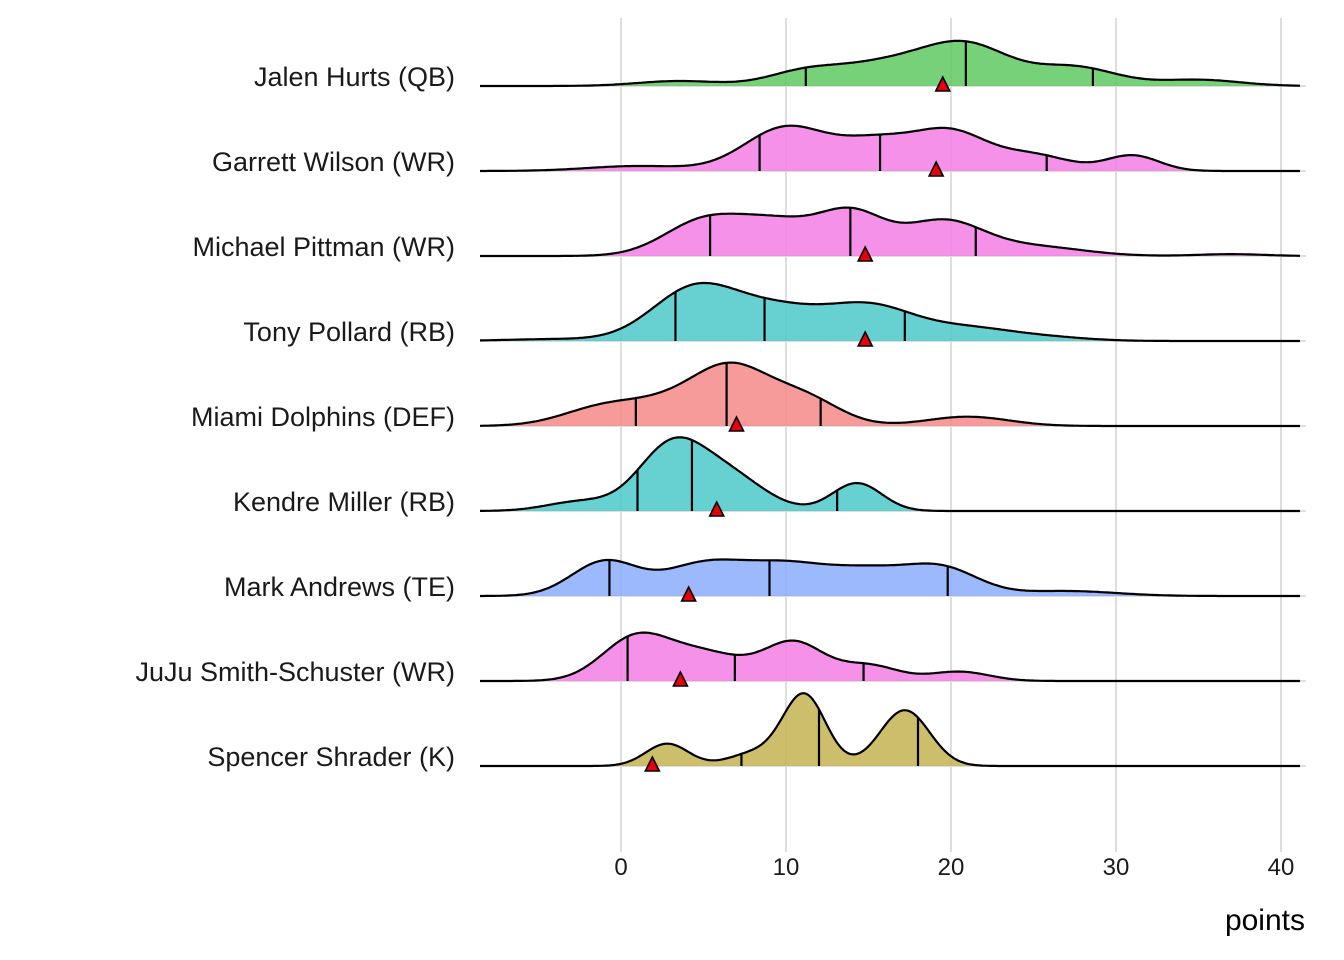 This screenshot has height=960, width=1344. I want to click on y-label: Garrett Wilson (WR), so click(333, 162).